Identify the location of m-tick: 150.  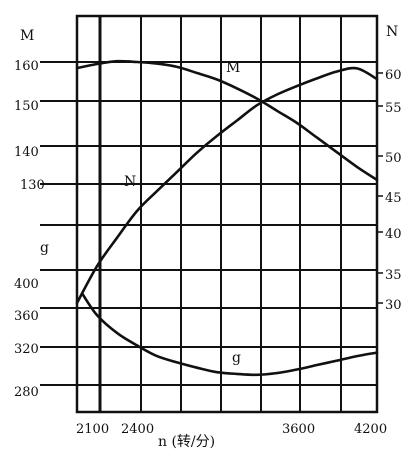
(26, 106).